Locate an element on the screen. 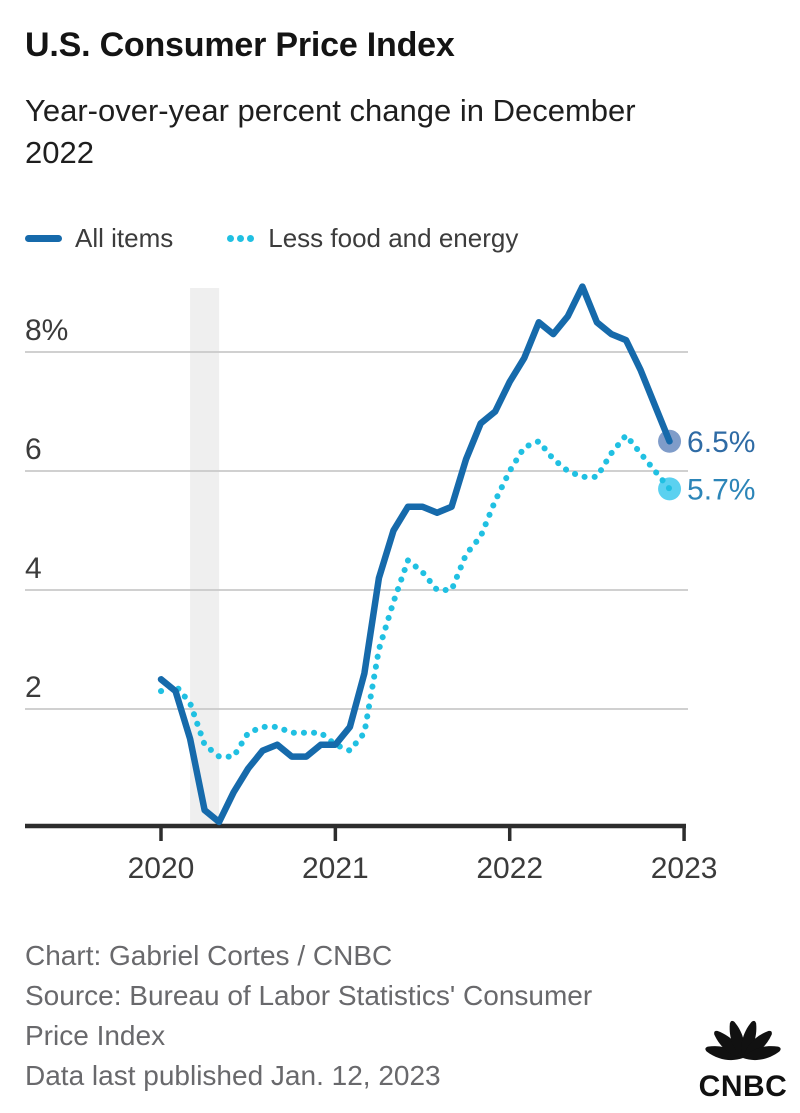 This screenshot has height=1113, width=800. legend-label-all-items: All items is located at coordinates (124, 237).